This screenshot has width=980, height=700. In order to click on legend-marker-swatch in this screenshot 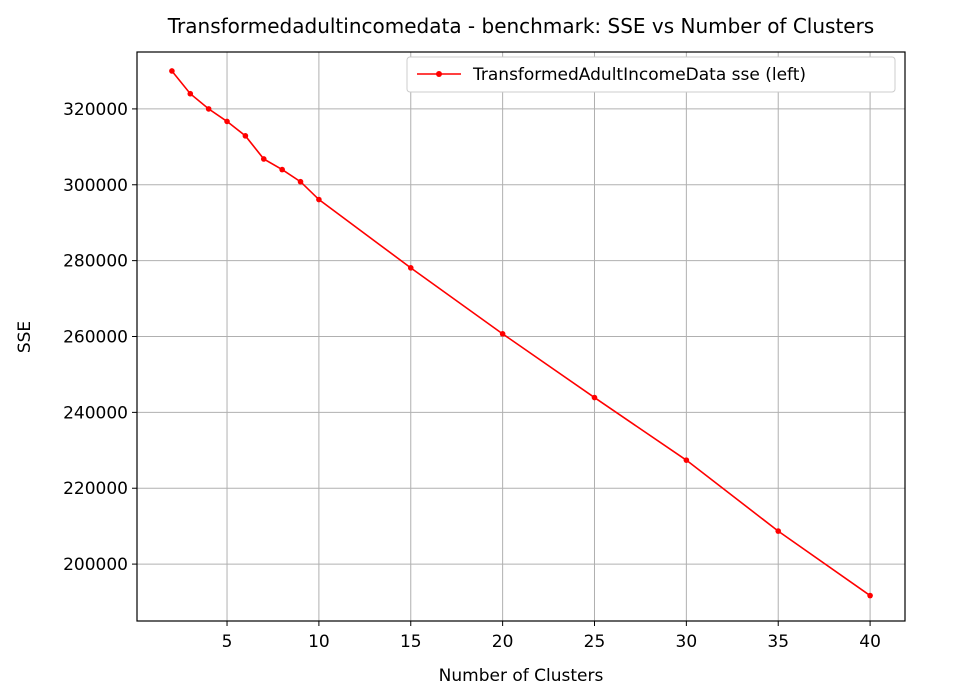, I will do `click(439, 74)`.